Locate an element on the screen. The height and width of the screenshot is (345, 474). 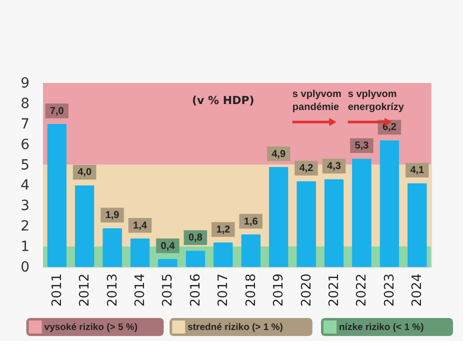
y-tick-label: 4 is located at coordinates (25, 186).